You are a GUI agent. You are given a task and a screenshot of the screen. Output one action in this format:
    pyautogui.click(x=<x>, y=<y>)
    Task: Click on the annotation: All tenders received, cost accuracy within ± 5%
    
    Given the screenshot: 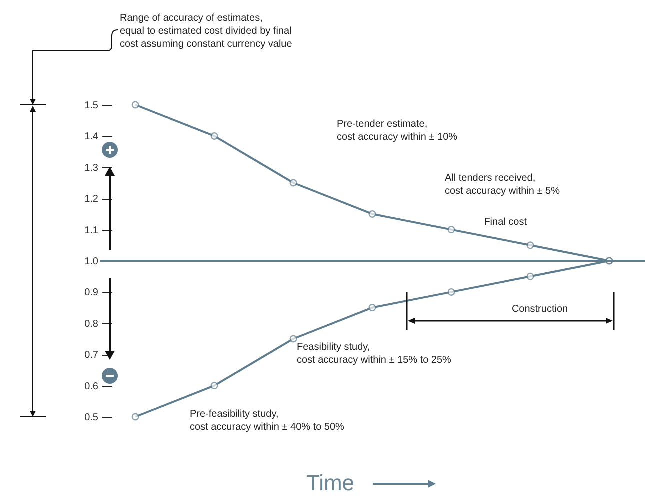 What is the action you would take?
    pyautogui.click(x=502, y=185)
    